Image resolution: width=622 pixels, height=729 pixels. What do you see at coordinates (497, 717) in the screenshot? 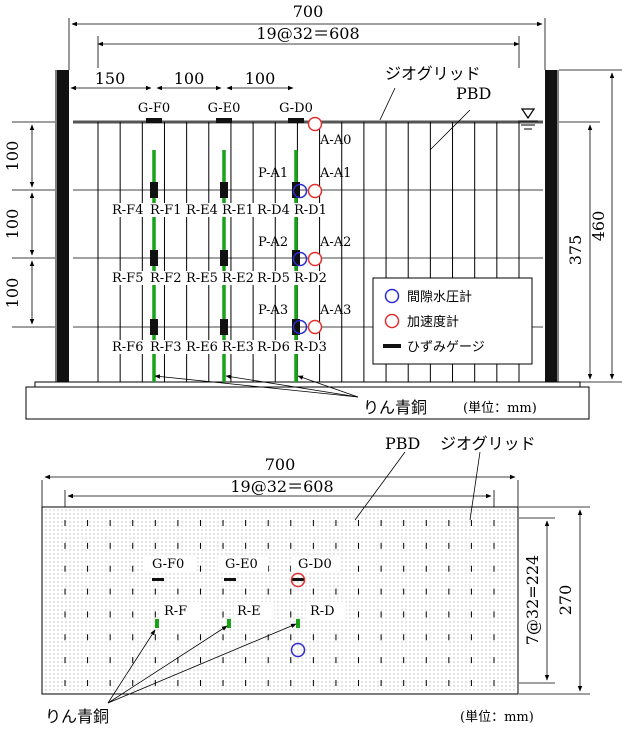
I see `plan-unit-label: (単位：mm)` at bounding box center [497, 717].